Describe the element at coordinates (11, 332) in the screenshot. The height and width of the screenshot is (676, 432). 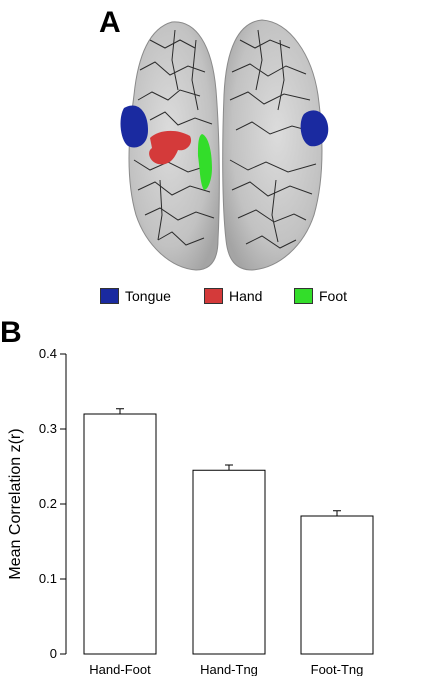
I see `panel-b-label: B` at that location.